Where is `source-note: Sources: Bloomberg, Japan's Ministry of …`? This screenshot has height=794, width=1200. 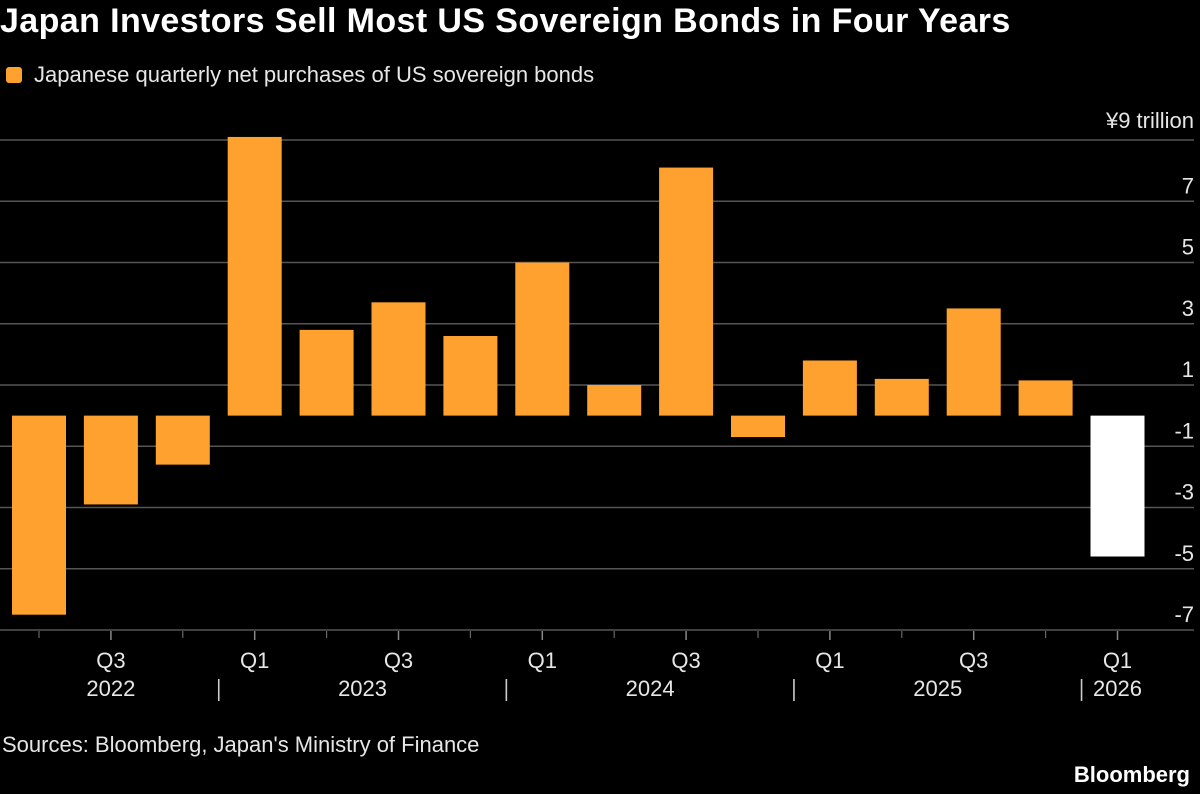
source-note: Sources: Bloomberg, Japan's Ministry of … is located at coordinates (241, 744).